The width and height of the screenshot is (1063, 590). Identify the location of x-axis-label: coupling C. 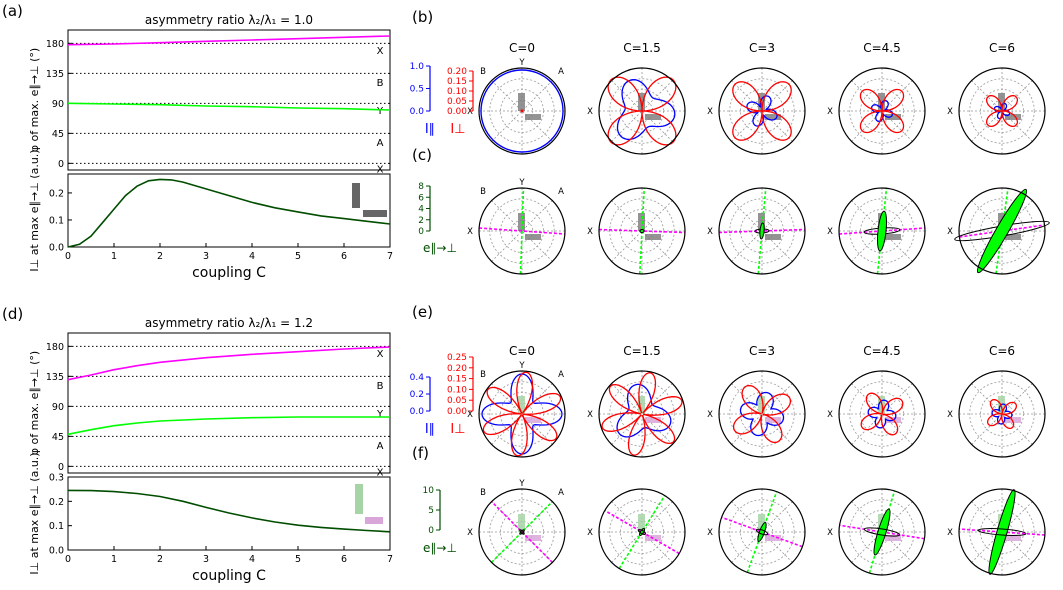
(229, 273).